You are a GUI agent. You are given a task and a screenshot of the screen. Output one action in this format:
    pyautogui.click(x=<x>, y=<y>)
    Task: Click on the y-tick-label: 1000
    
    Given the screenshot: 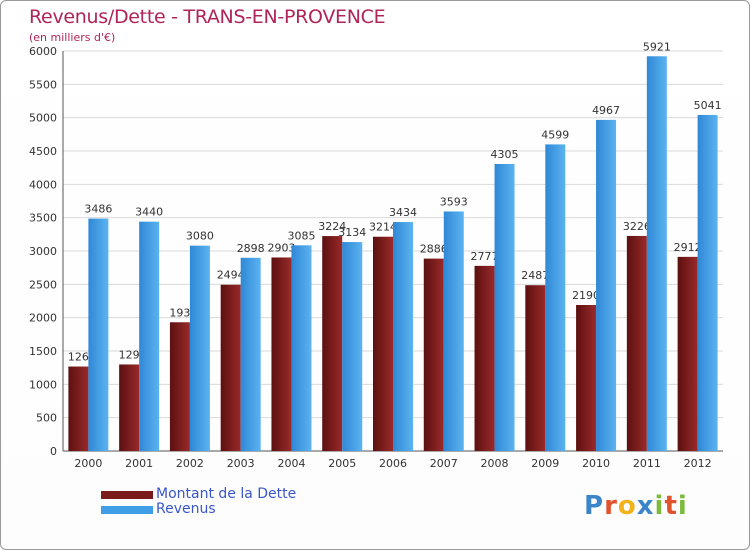 What is the action you would take?
    pyautogui.click(x=43, y=384)
    